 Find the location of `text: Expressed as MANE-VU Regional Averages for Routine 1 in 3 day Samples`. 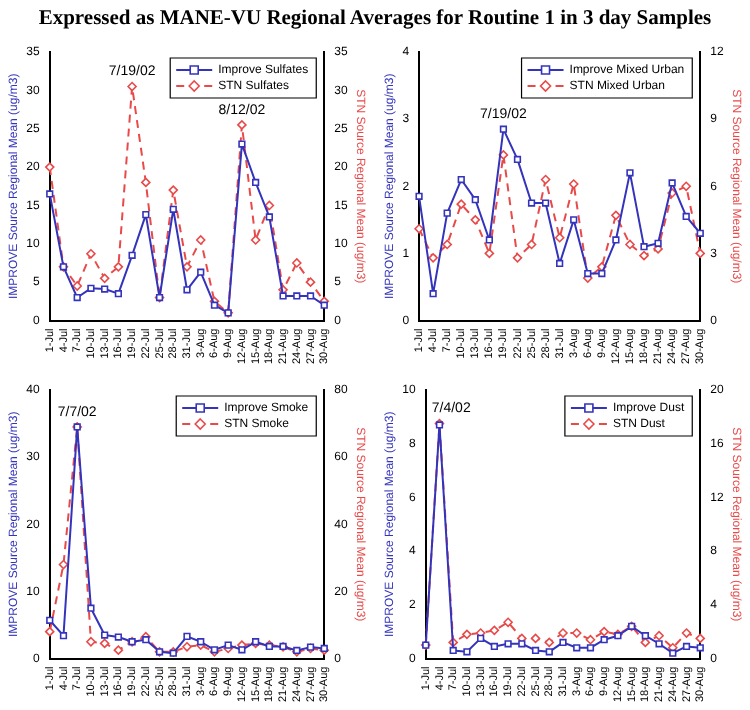

text: Expressed as MANE-VU Regional Averages for Routine 1 in 3 day Samples is located at coordinates (375, 20).